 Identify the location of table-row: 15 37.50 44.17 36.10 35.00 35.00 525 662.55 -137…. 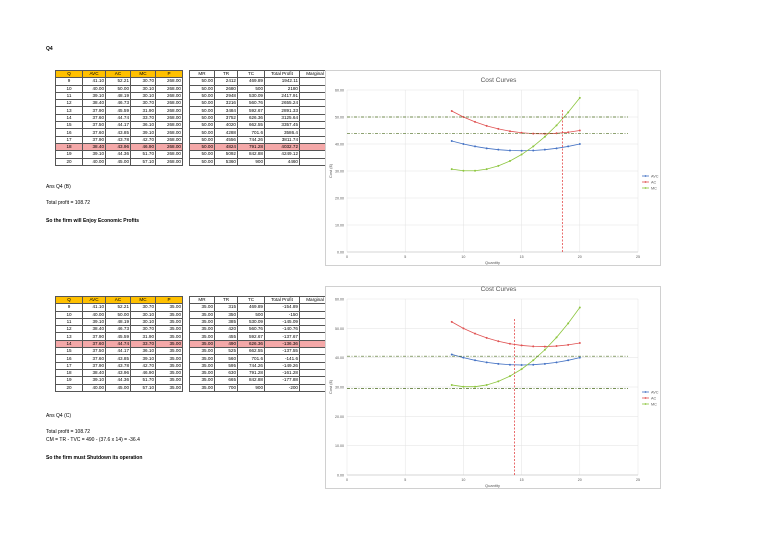
(199, 351).